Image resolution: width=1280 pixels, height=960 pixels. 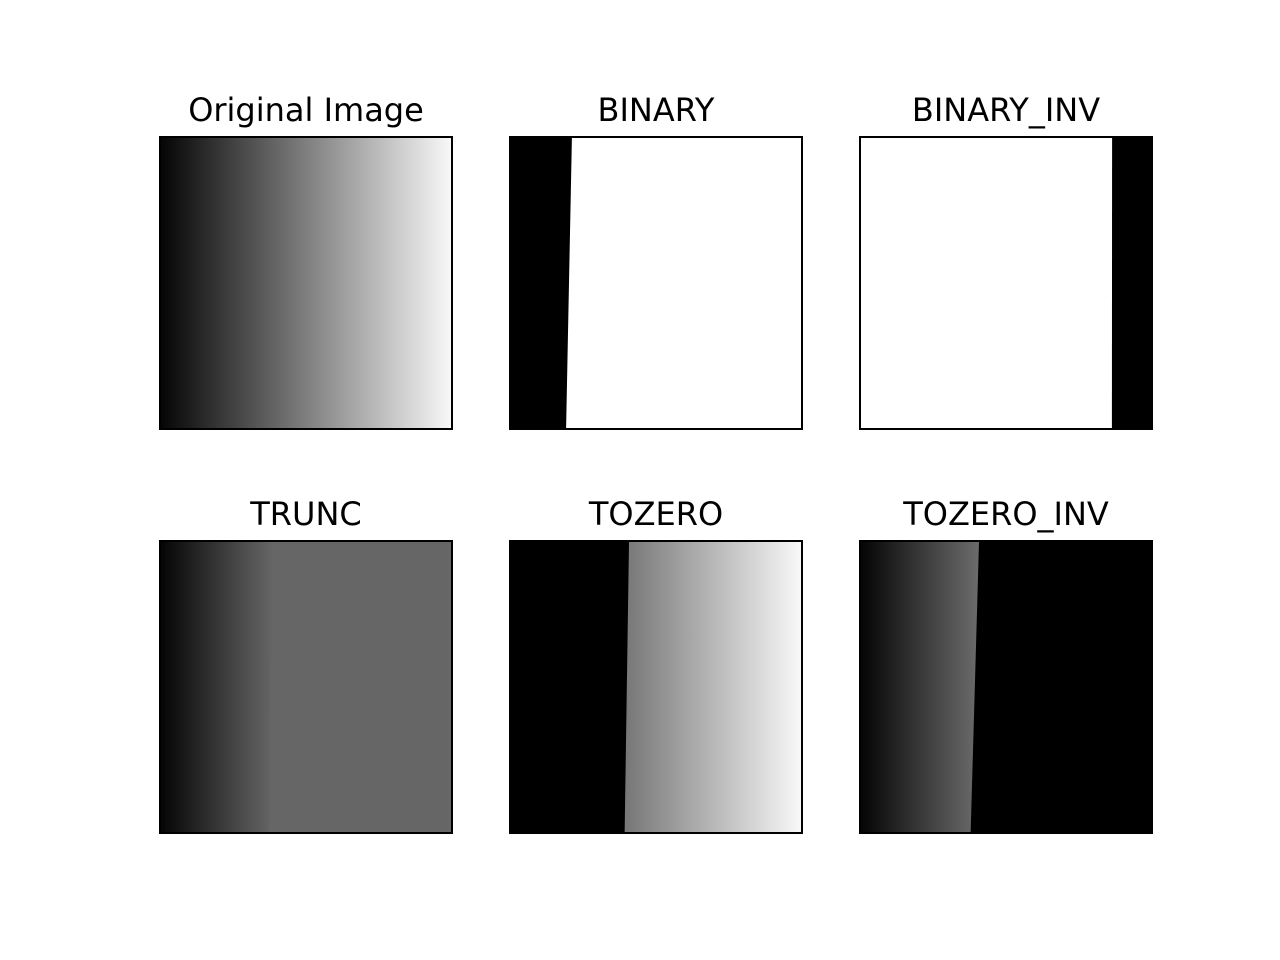 What do you see at coordinates (656, 110) in the screenshot?
I see `panel-title: BINARY` at bounding box center [656, 110].